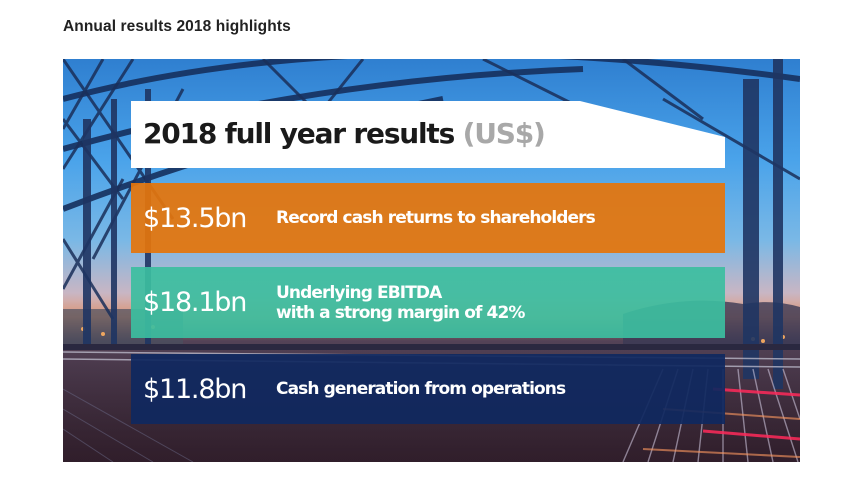 This screenshot has height=484, width=856. What do you see at coordinates (195, 389) in the screenshot?
I see `stat-value: $11.8bn` at bounding box center [195, 389].